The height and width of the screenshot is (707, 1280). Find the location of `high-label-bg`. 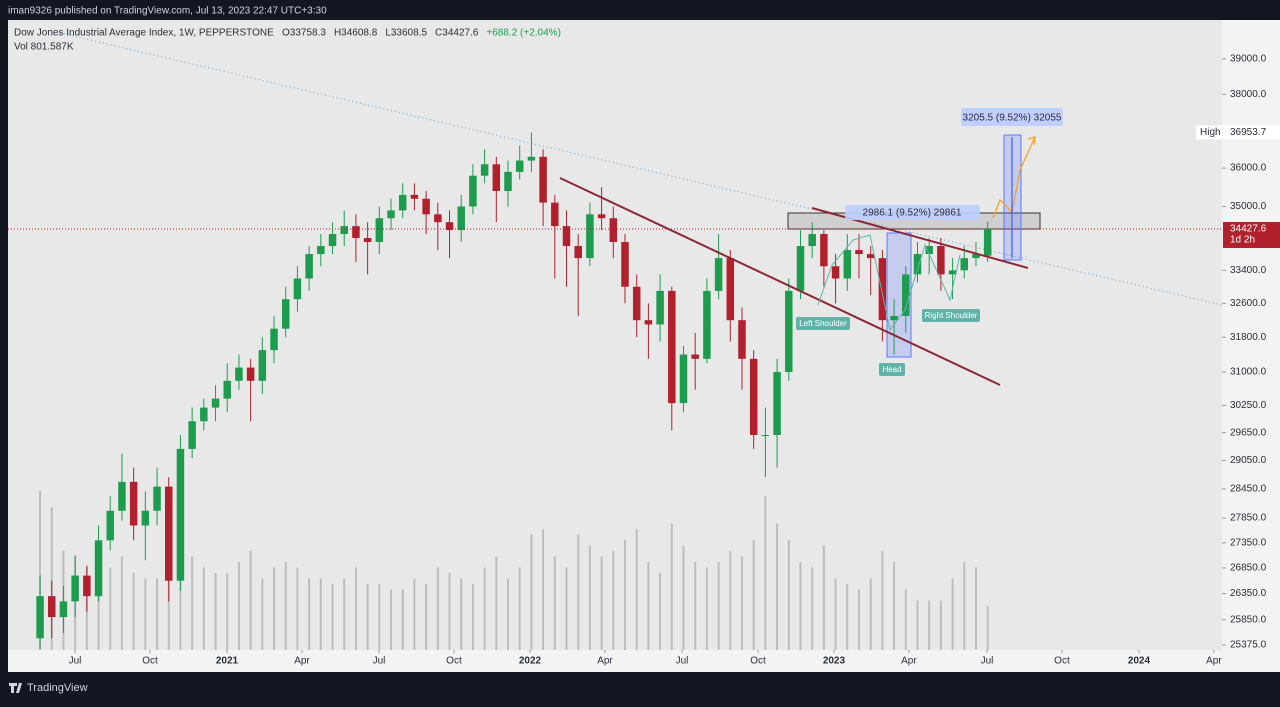

high-label-bg is located at coordinates (1209, 132).